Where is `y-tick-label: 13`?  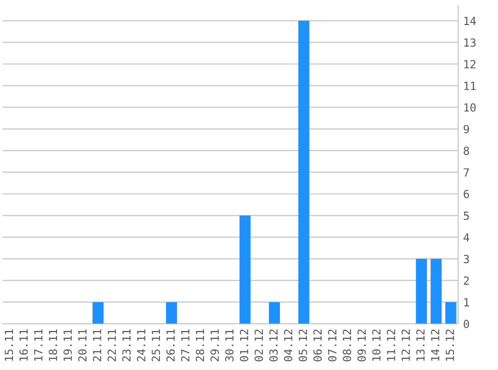 y-tick-label: 13 is located at coordinates (470, 42).